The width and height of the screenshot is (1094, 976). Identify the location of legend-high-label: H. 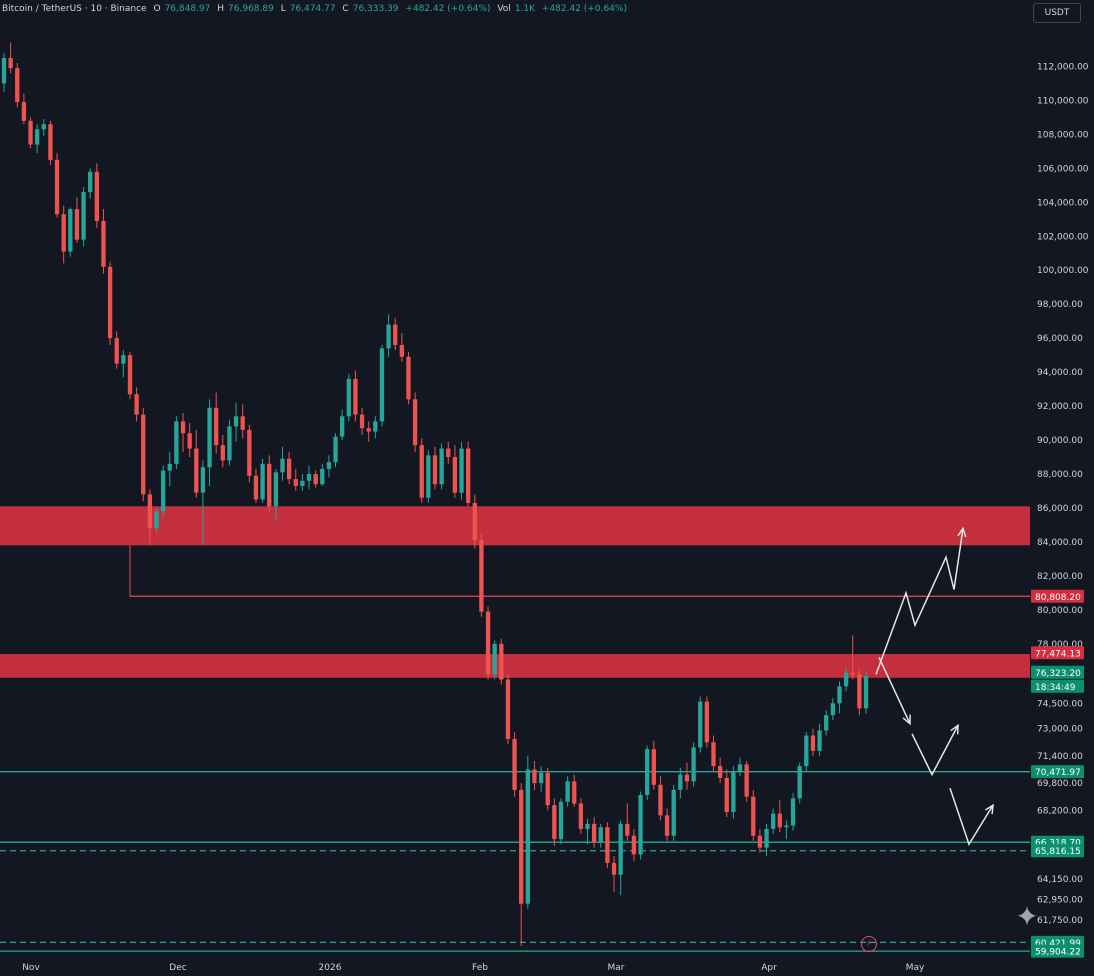
(221, 9).